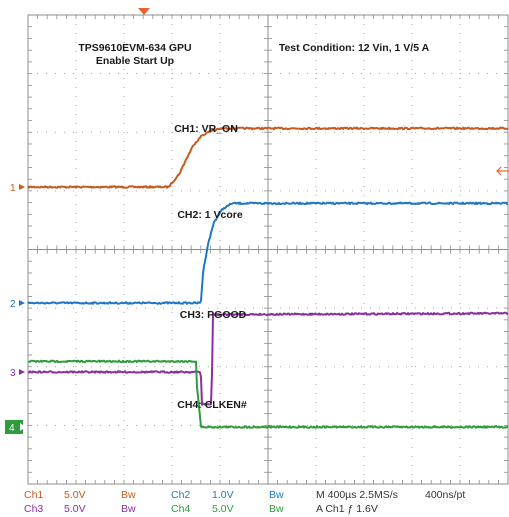 The image size is (509, 517). I want to click on trigger-level-arrow, so click(502, 171).